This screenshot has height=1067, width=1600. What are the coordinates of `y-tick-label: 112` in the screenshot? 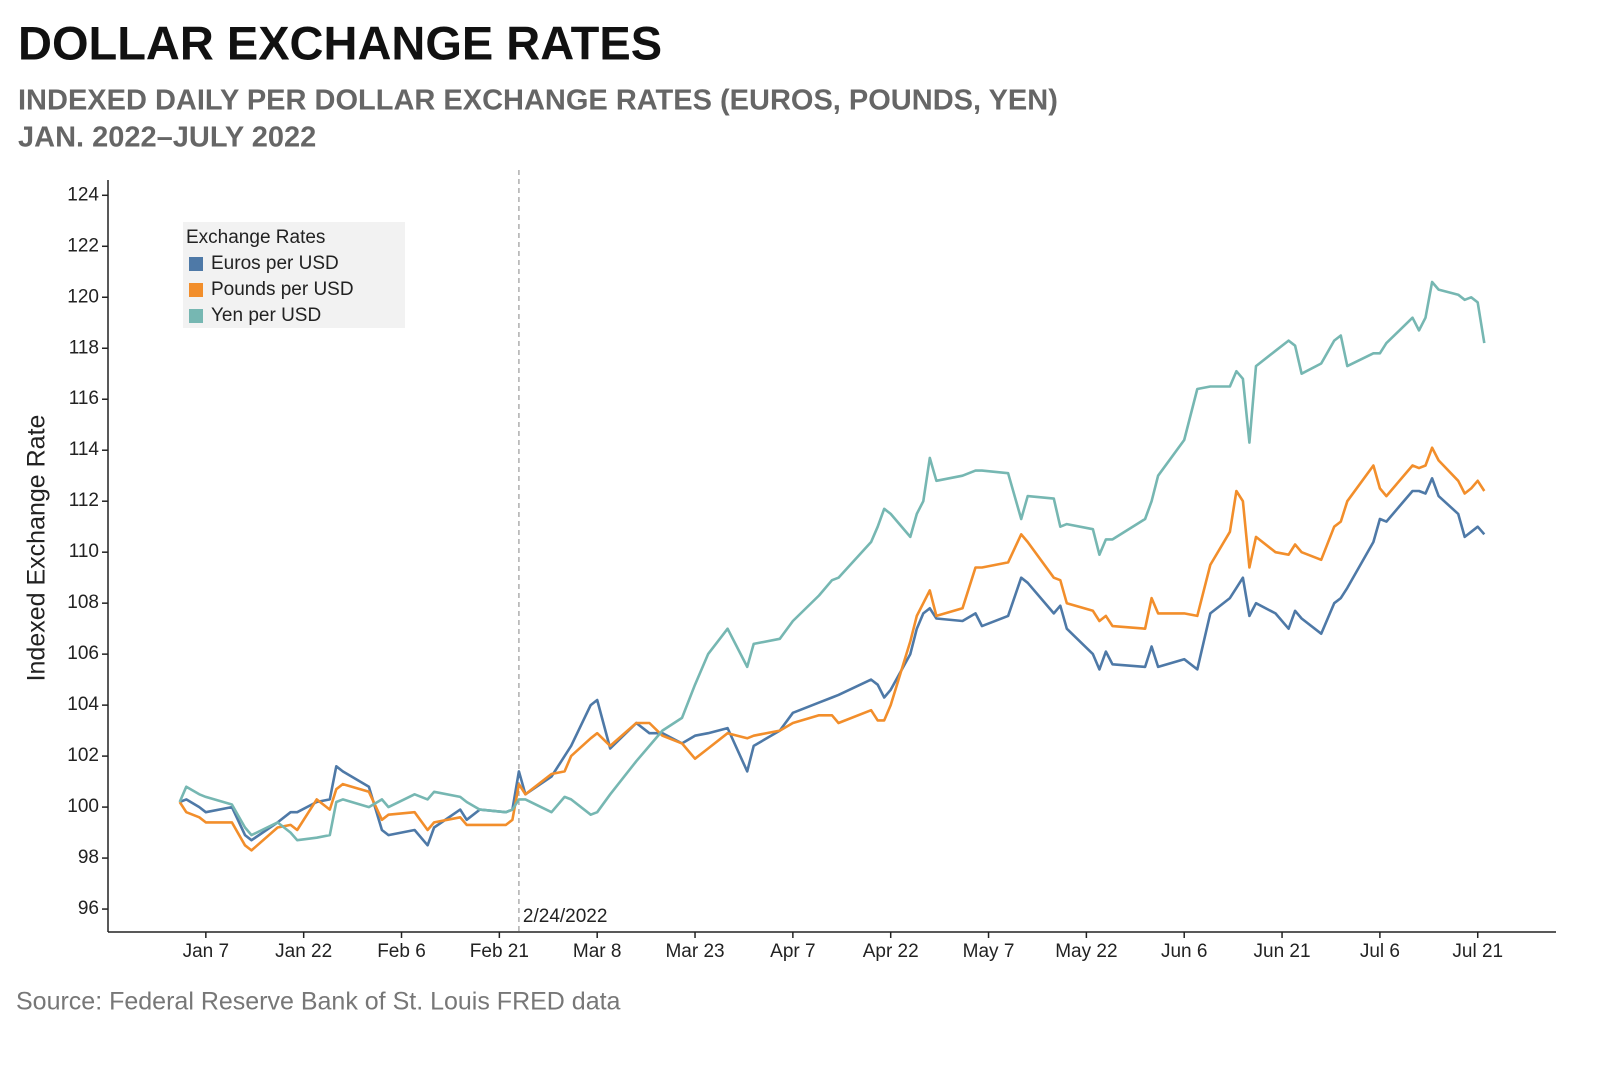 It's located at (84, 500).